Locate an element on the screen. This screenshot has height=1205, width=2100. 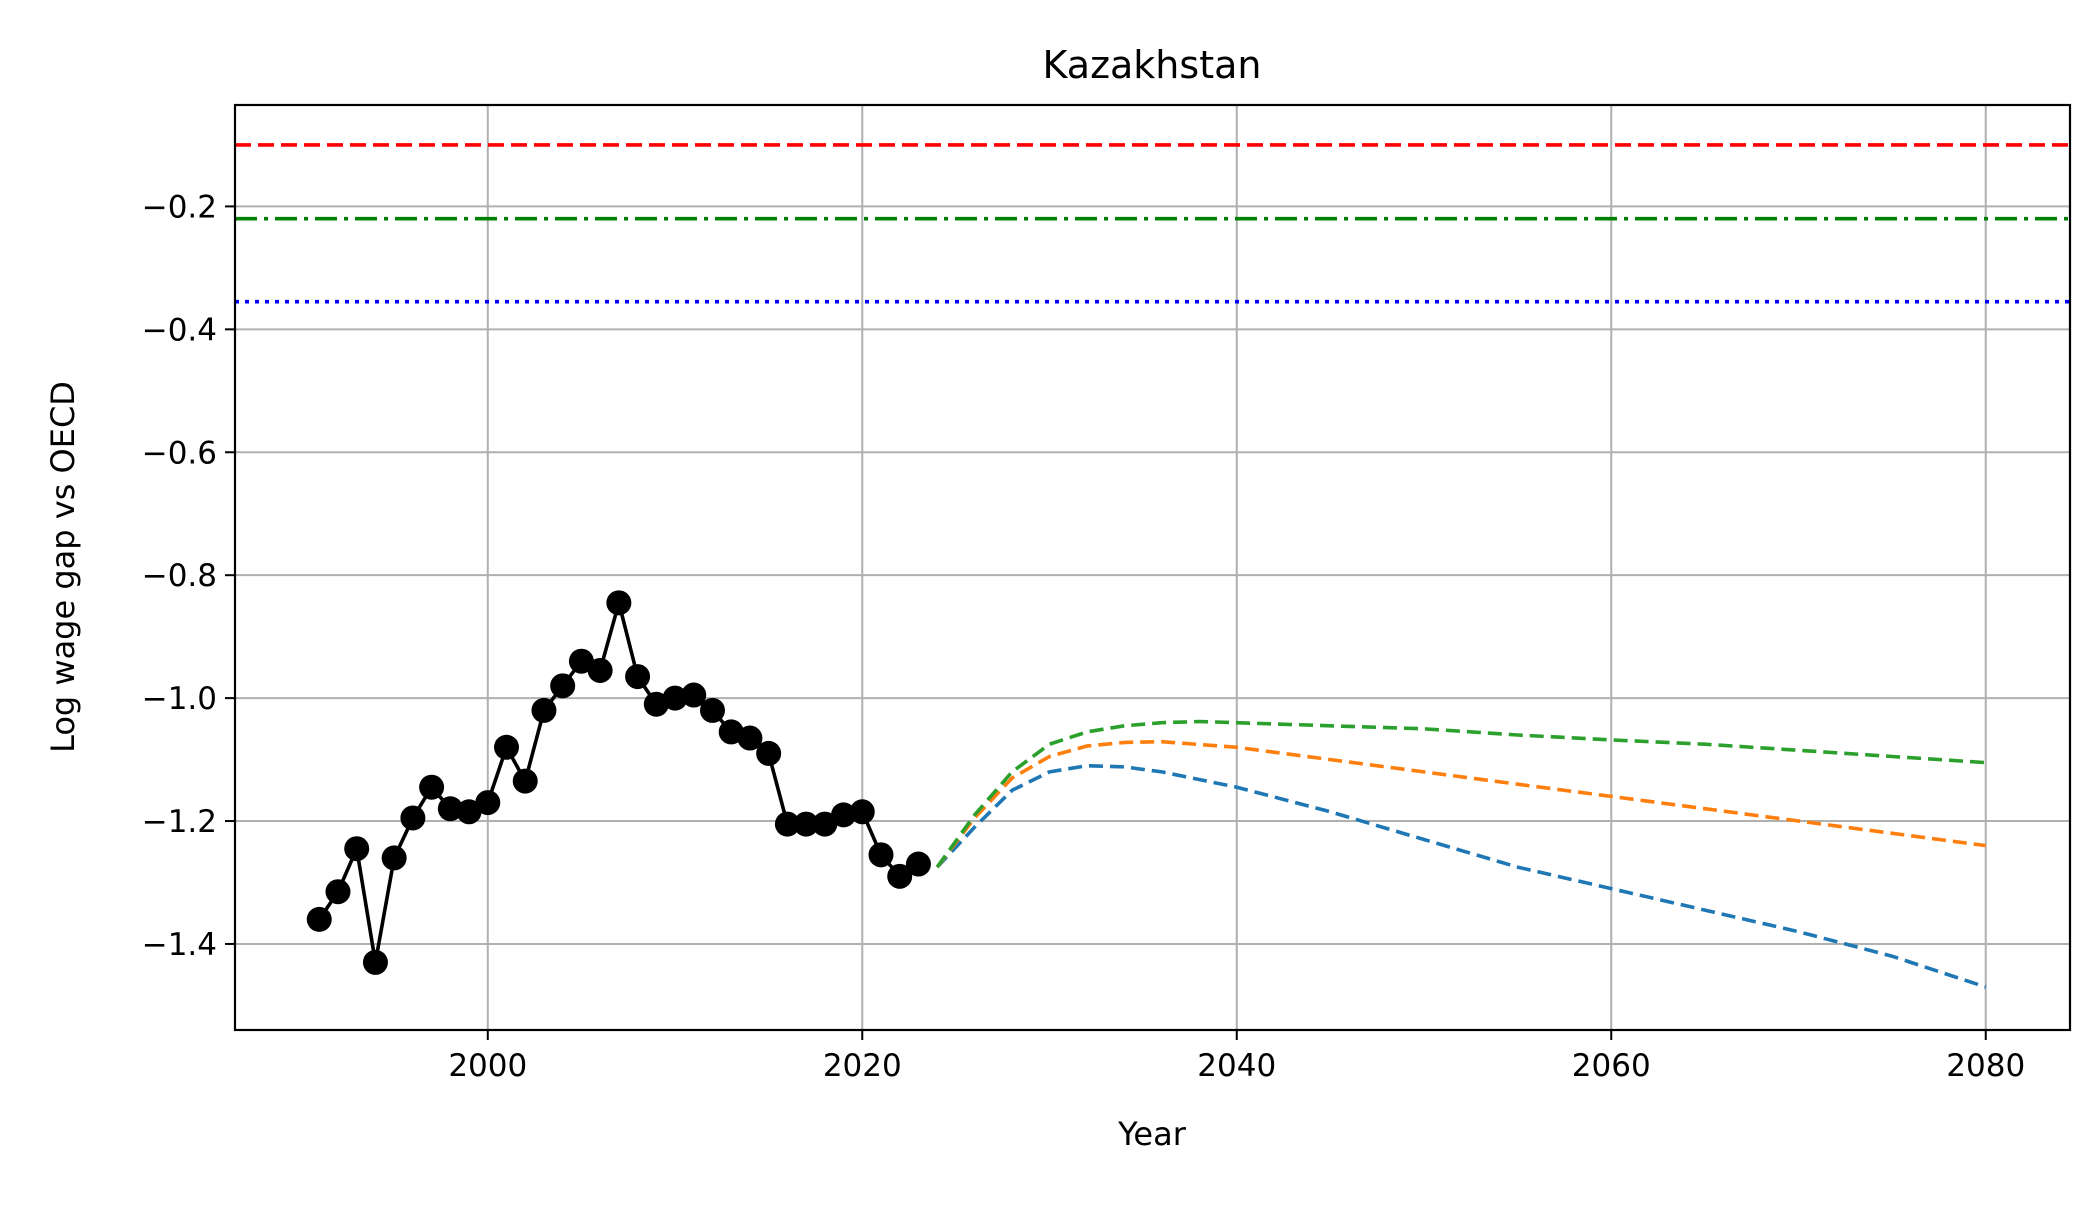
chart-title: Kazakhstan is located at coordinates (1152, 65).